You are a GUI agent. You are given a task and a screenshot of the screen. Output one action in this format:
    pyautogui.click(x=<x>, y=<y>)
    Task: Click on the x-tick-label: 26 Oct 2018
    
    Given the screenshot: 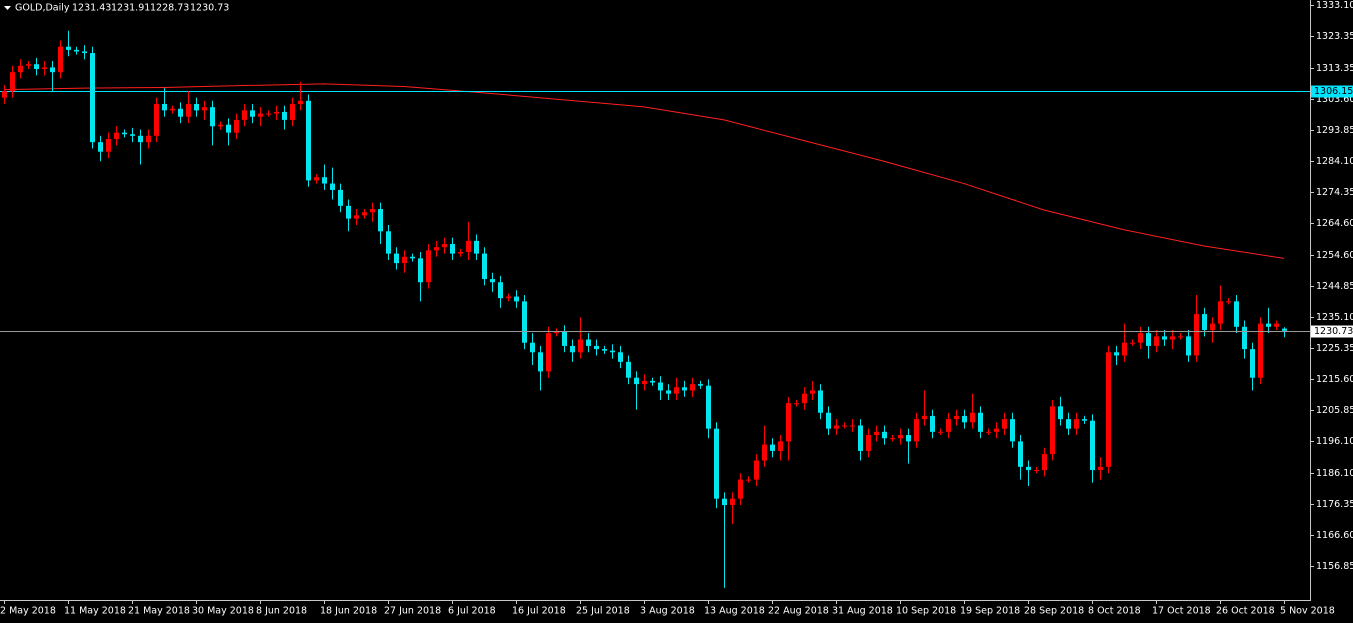 What is the action you would take?
    pyautogui.click(x=1245, y=611)
    